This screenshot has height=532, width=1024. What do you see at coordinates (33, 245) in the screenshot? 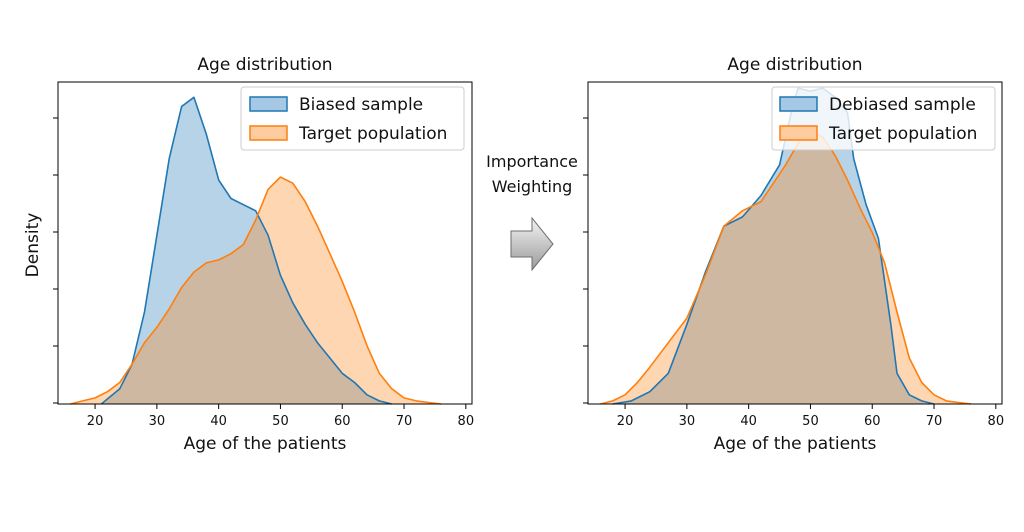
I see `y-axis-label: Density` at bounding box center [33, 245].